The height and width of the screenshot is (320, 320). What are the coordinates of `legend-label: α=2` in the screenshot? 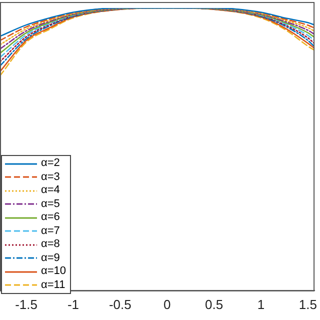 It's located at (50, 163).